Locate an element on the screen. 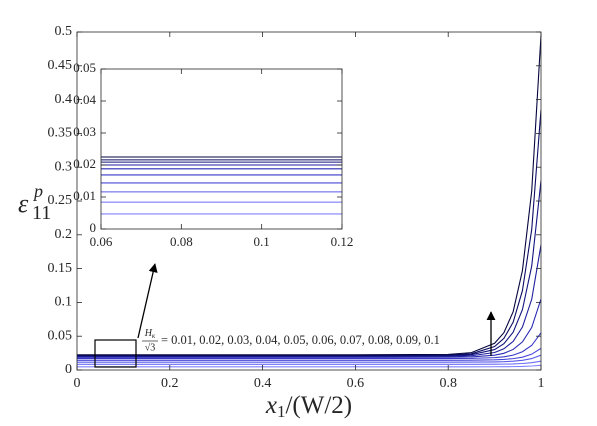  x-tick-label: 0.8 is located at coordinates (448, 383).